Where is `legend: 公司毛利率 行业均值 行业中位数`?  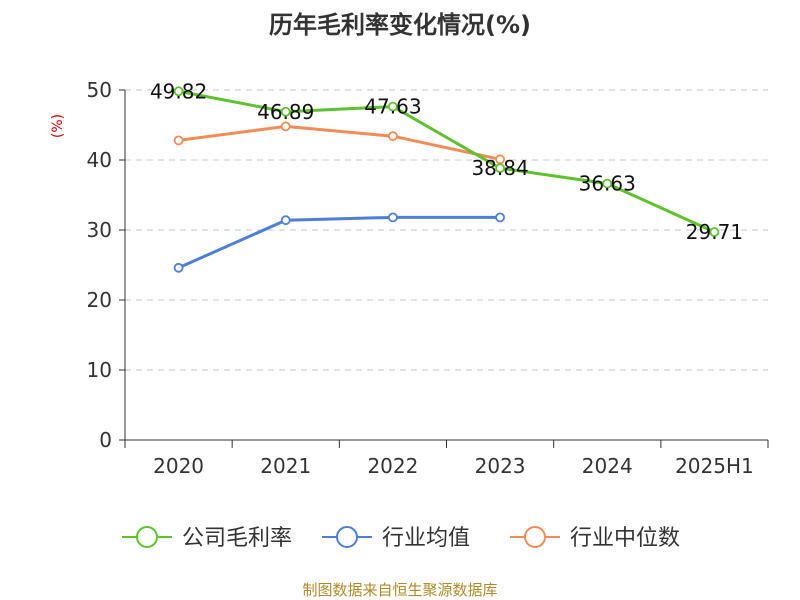 legend: 公司毛利率 行业均值 行业中位数 is located at coordinates (401, 538).